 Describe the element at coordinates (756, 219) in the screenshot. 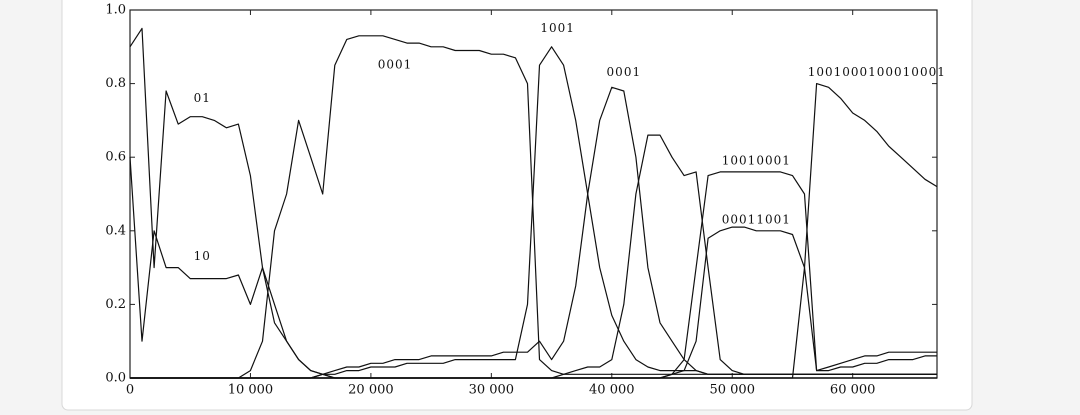

I see `series-label: 00011001` at that location.